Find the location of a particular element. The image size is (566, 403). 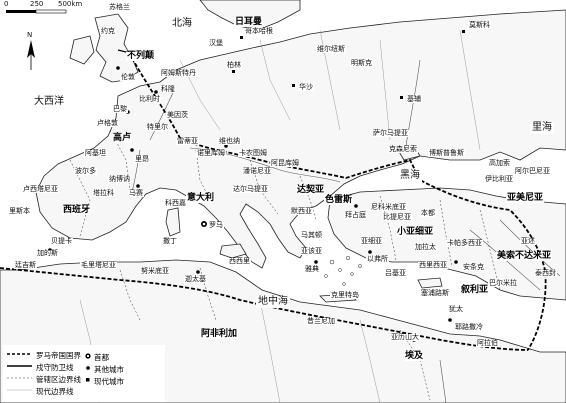

city-marker-antiochia is located at coordinates (456, 262).